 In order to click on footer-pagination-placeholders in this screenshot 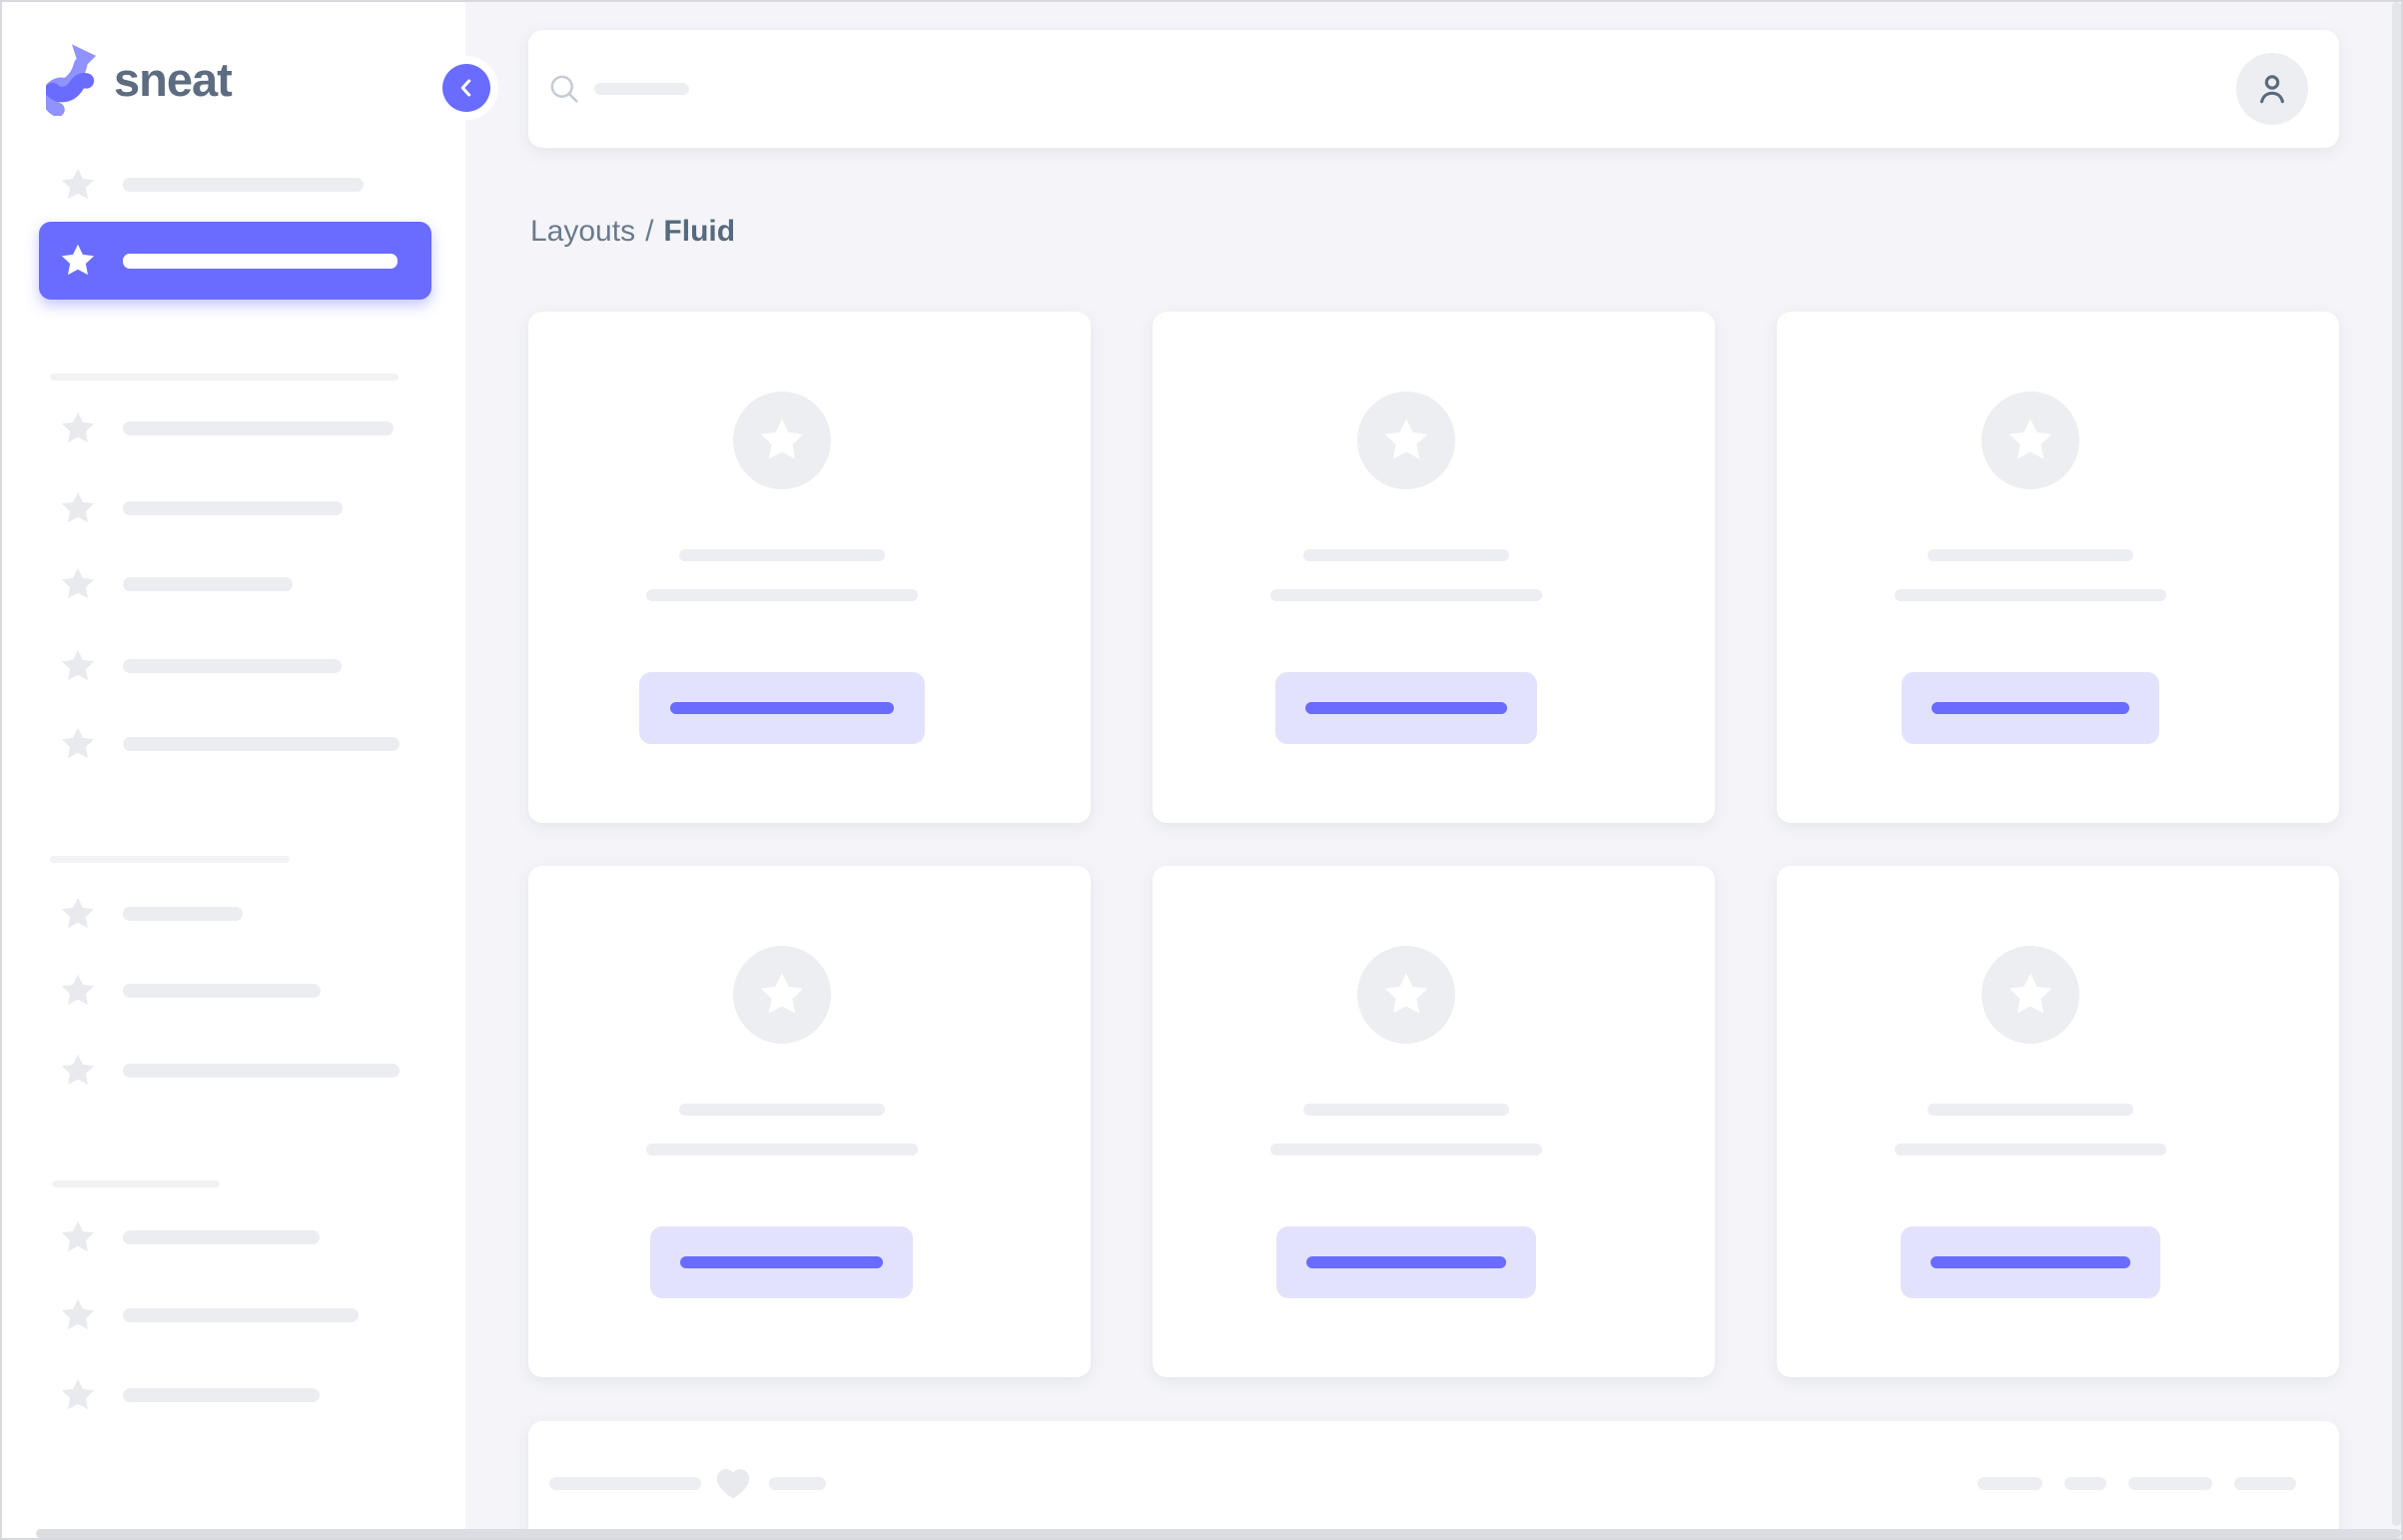, I will do `click(2137, 1483)`.